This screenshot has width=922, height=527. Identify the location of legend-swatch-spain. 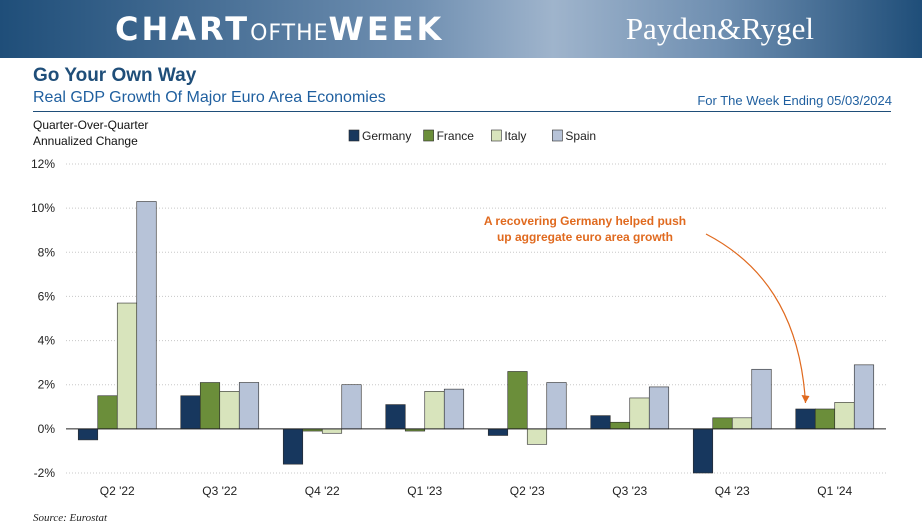
(557, 135).